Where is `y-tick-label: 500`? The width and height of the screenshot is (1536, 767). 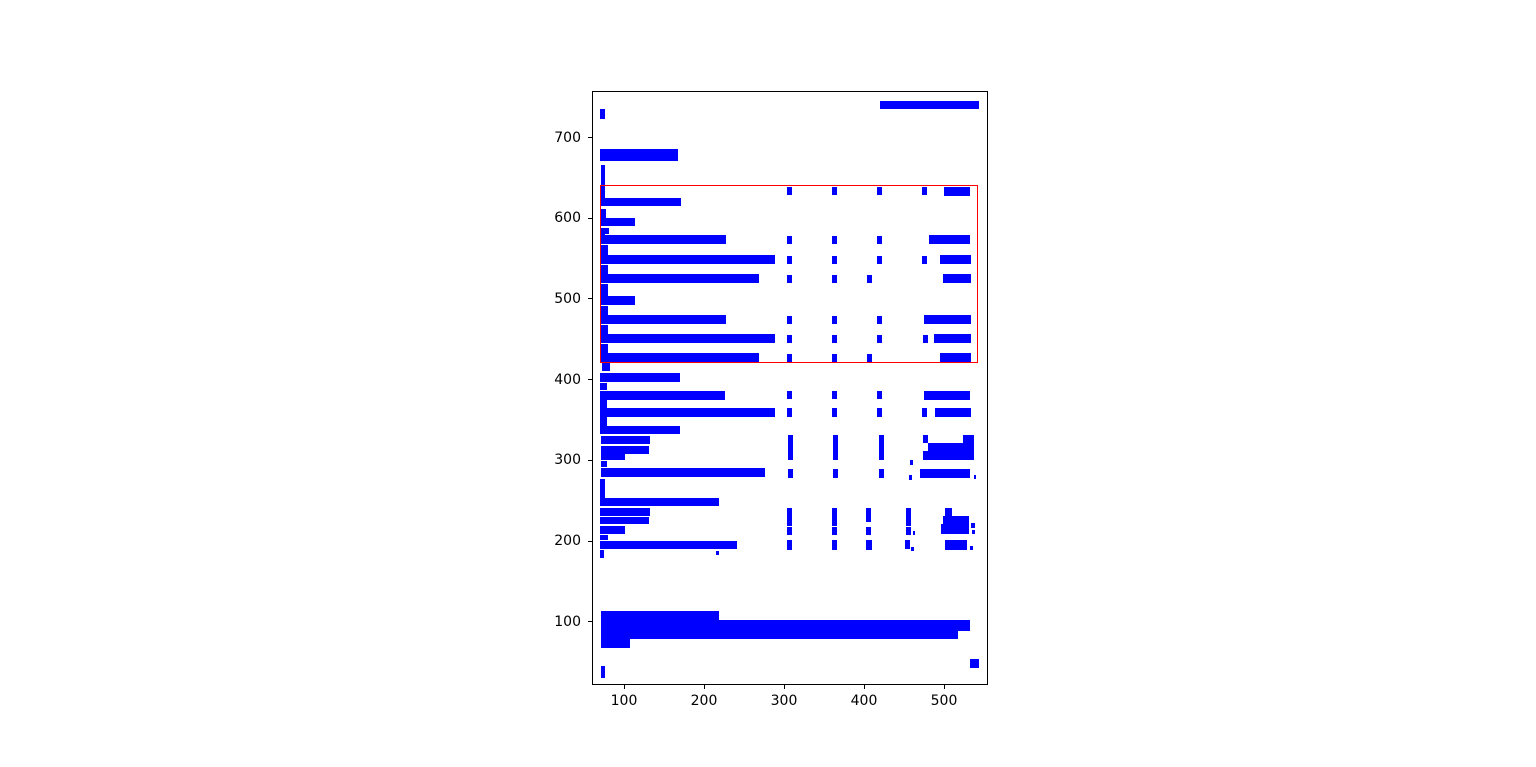
y-tick-label: 500 is located at coordinates (567, 298).